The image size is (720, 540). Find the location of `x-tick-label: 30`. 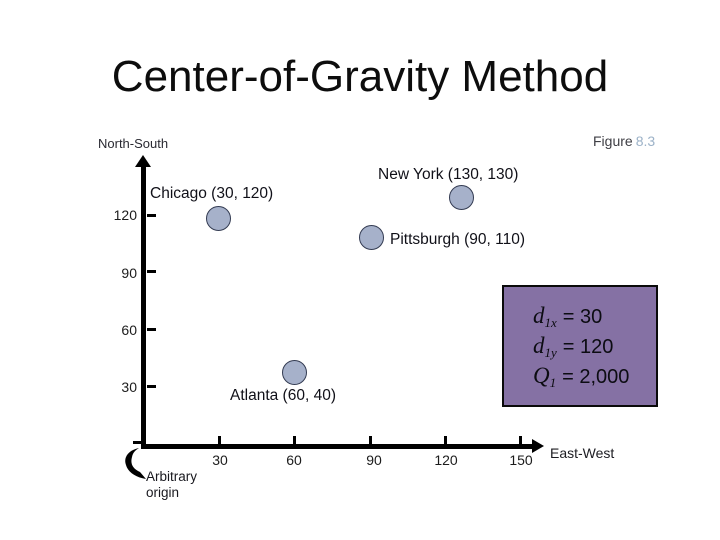

x-tick-label: 30 is located at coordinates (220, 460).